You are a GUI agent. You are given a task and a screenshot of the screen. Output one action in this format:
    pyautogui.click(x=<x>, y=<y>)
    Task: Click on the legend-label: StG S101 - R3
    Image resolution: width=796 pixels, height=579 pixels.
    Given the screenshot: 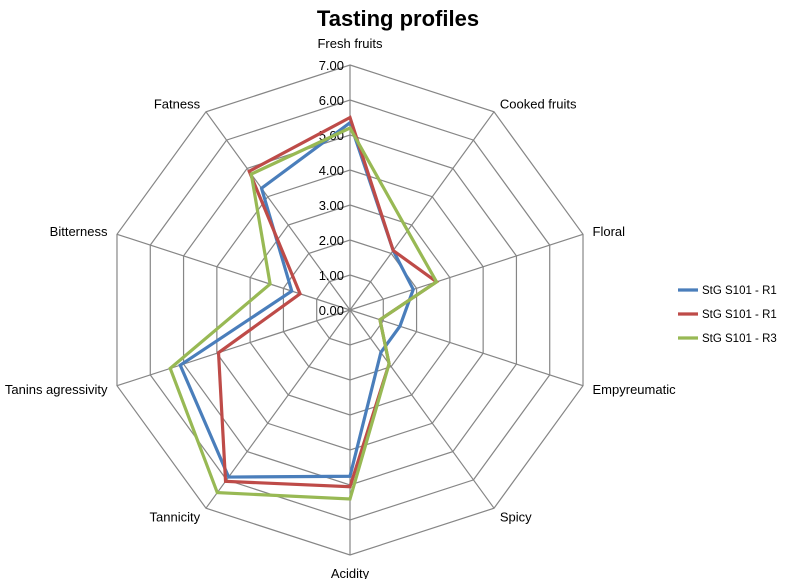 What is the action you would take?
    pyautogui.click(x=739, y=339)
    